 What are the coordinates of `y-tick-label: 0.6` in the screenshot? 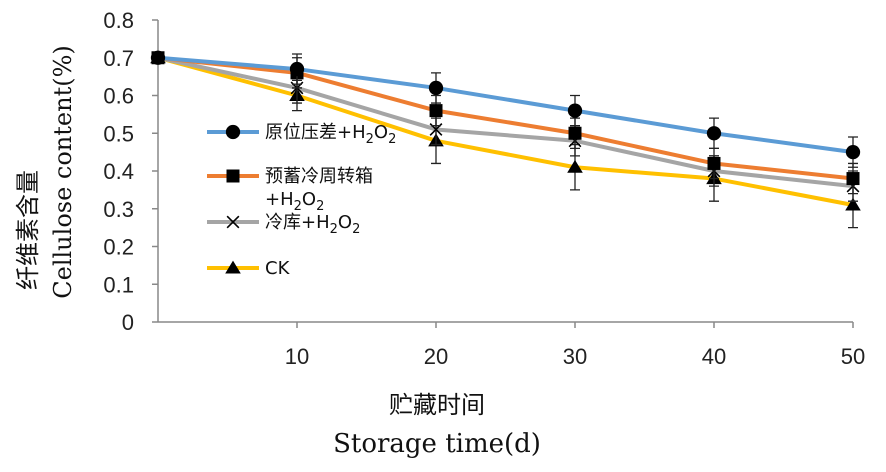 It's located at (118, 96).